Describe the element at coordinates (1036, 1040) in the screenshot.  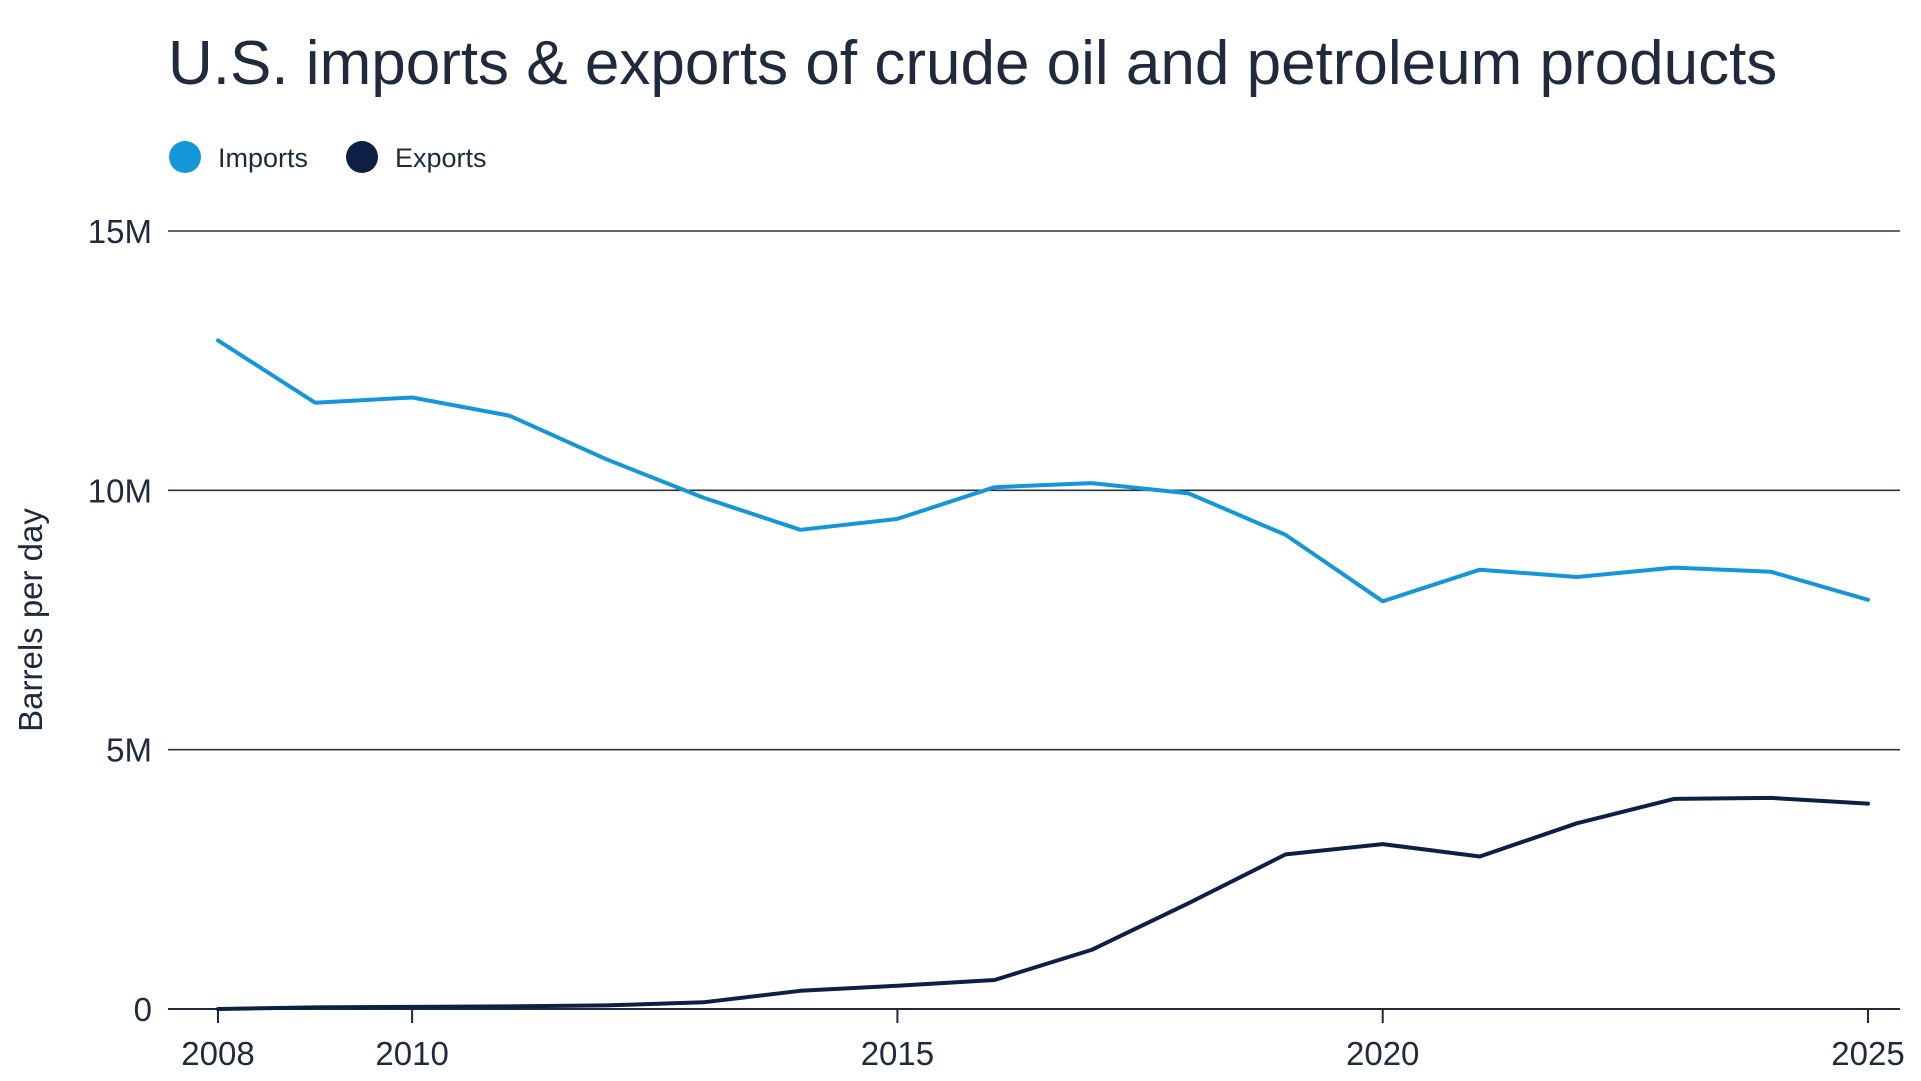
I see `x-axis: 2008 2010 2015 2020 2025` at that location.